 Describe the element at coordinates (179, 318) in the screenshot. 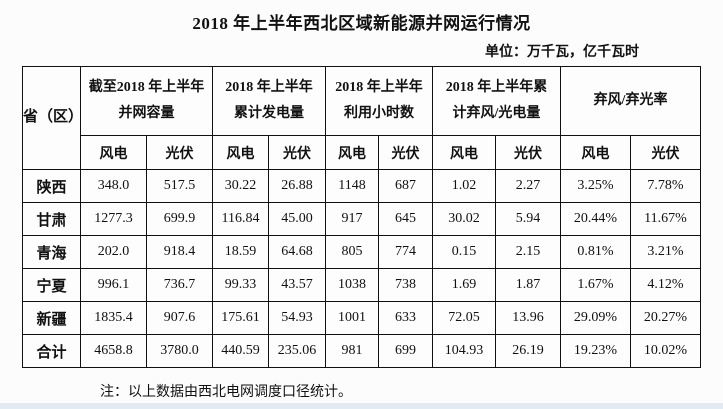

I see `table-cell: 907.6` at that location.